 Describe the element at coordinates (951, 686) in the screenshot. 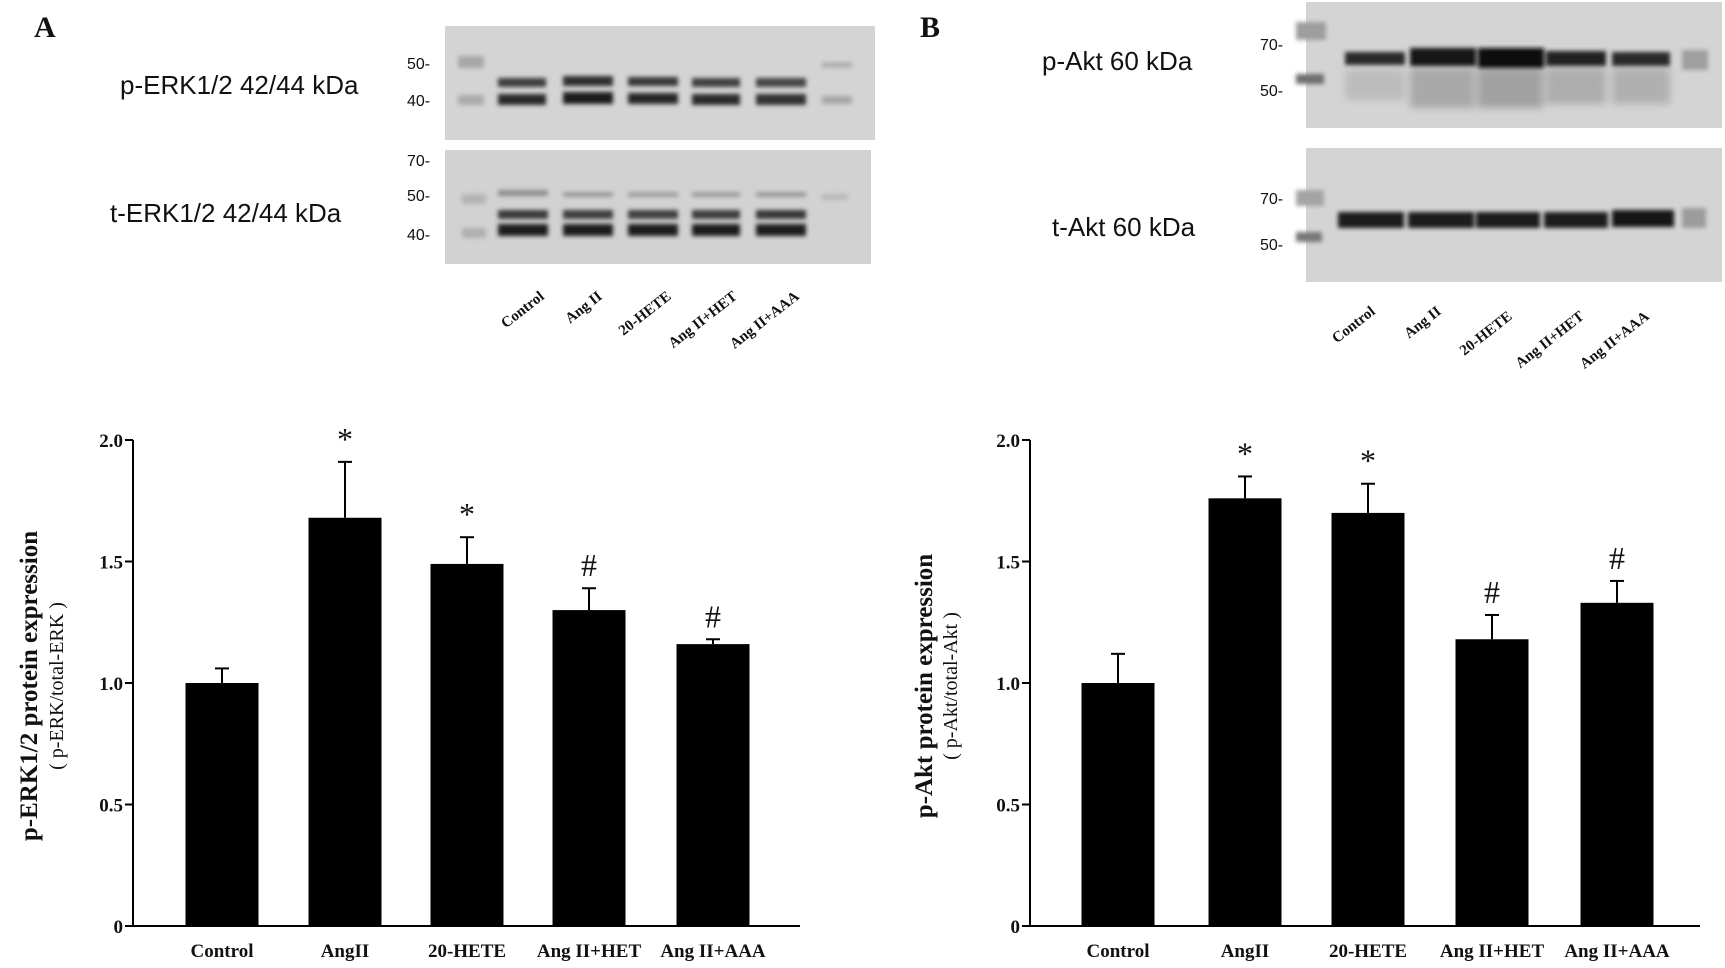

I see `y-axis-subtitle: ( p-Akt/total-Akt )` at that location.